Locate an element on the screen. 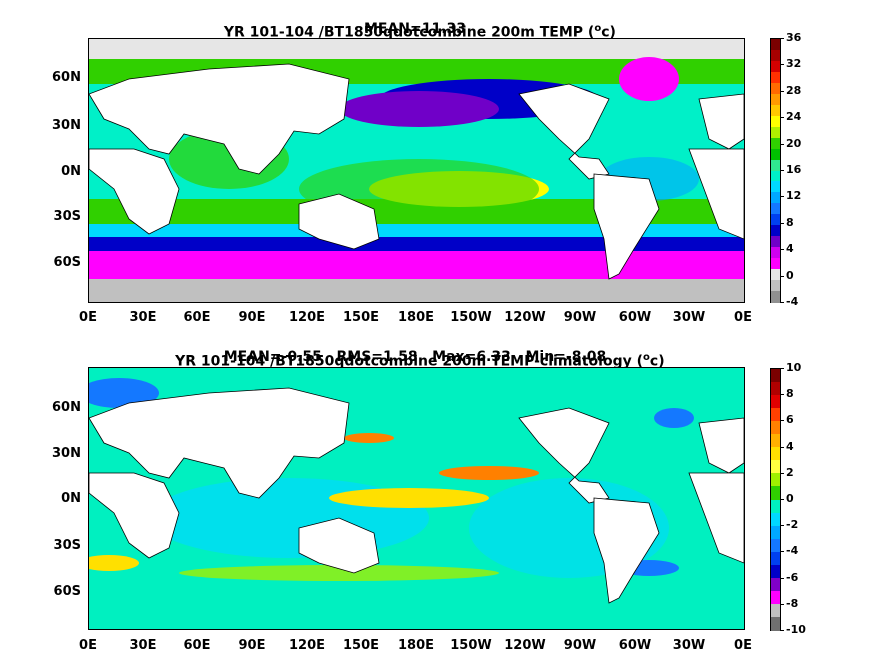  bottom-lon-label: 90W is located at coordinates (580, 645).